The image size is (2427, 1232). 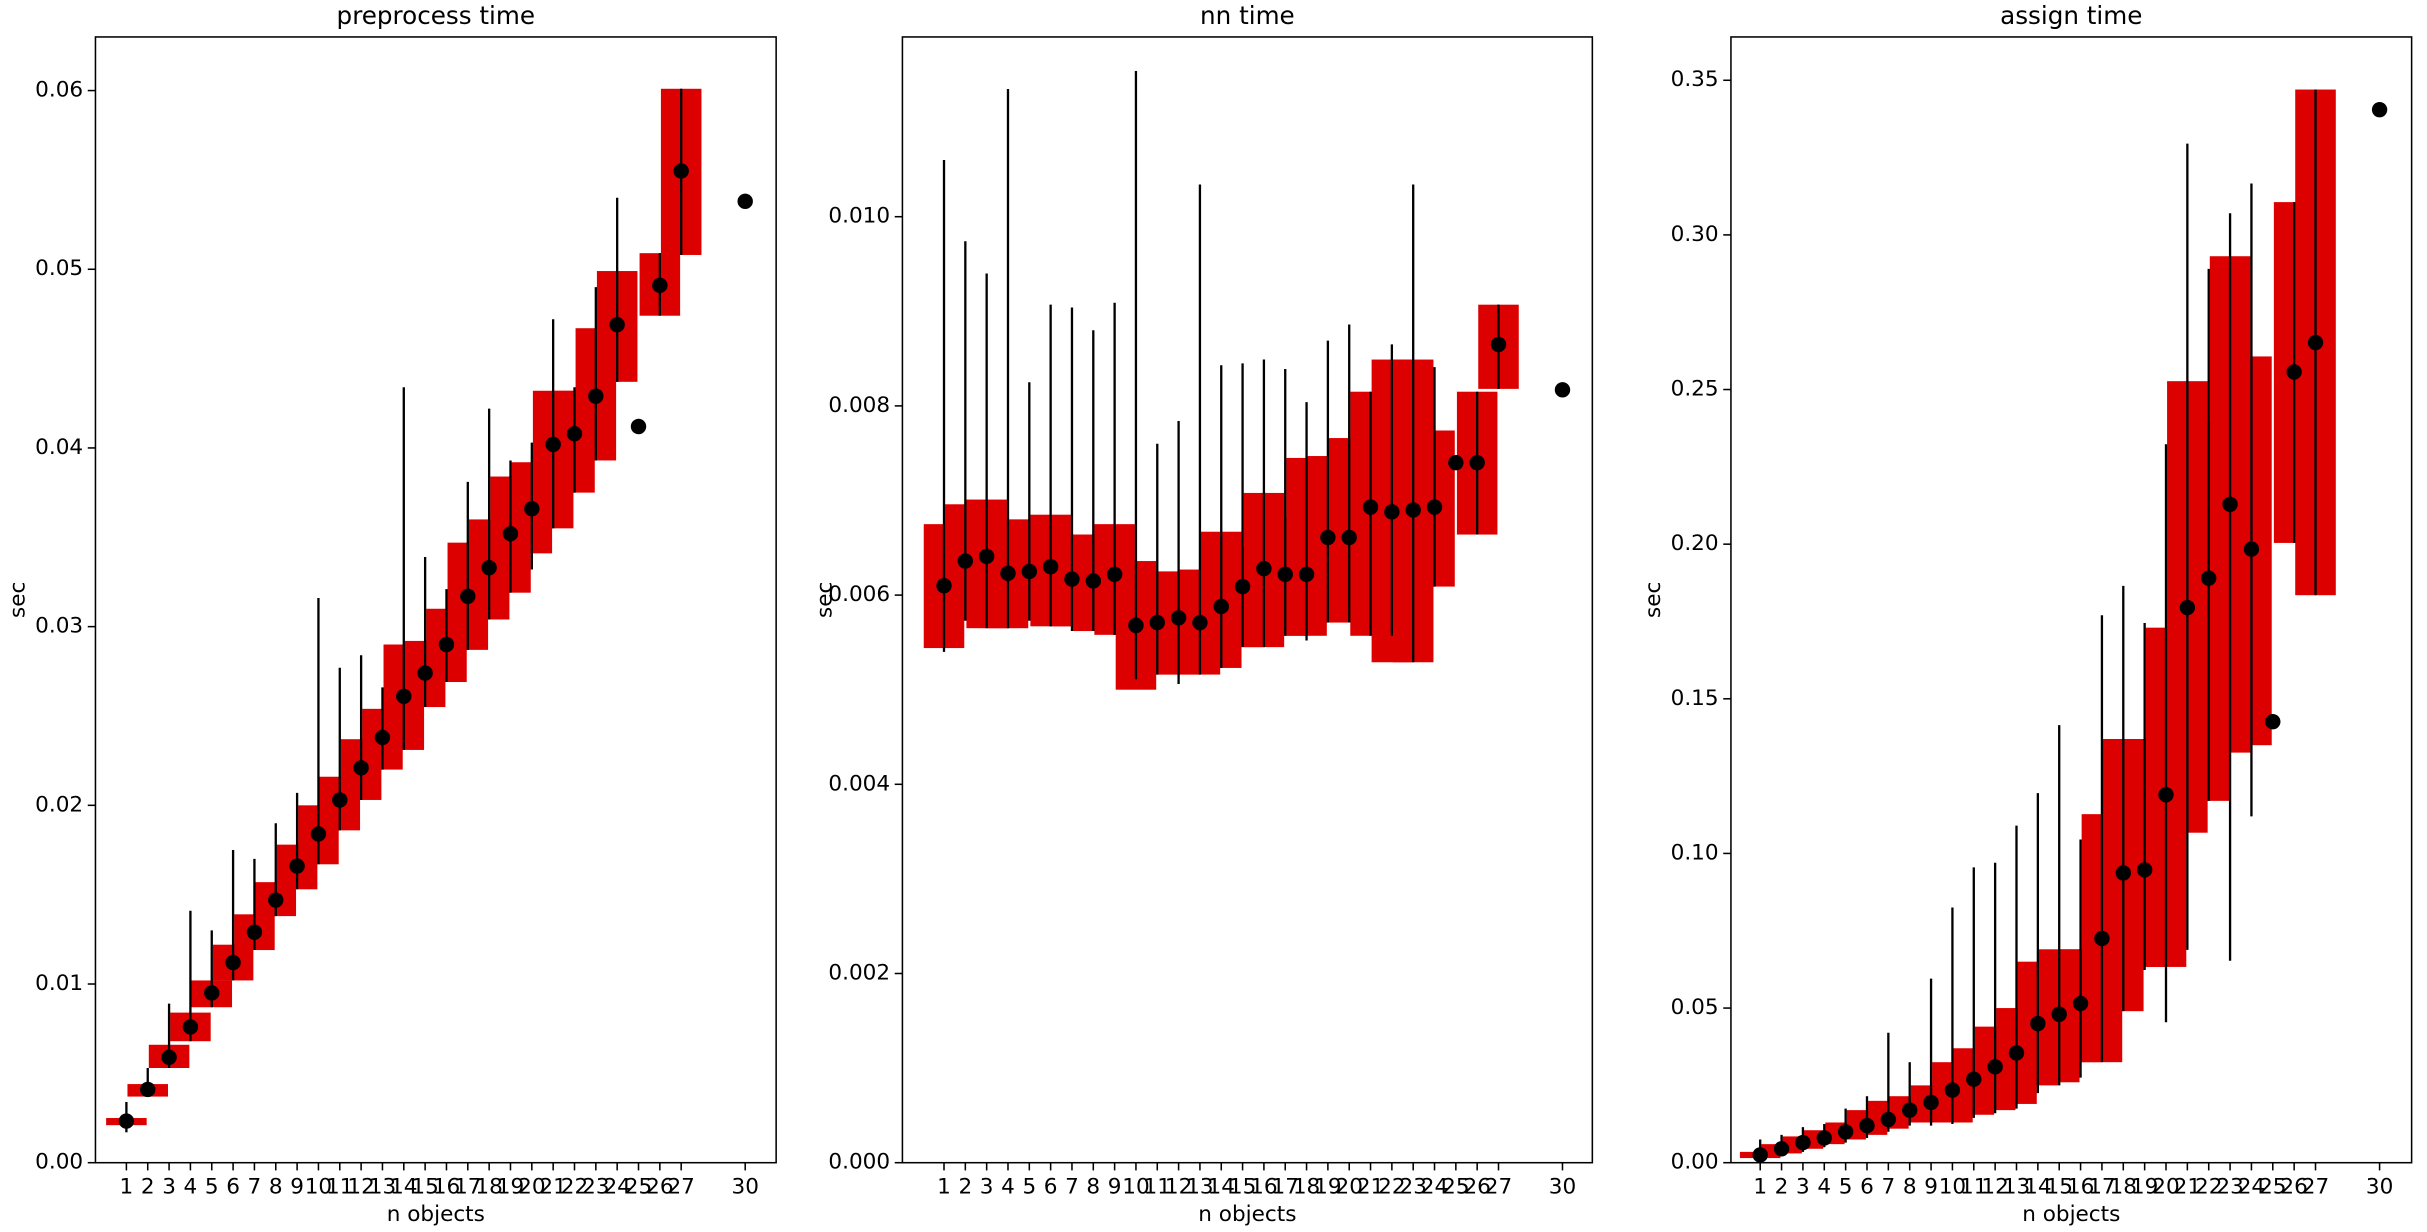 What do you see at coordinates (1221, 1186) in the screenshot?
I see `x-tick-label: 14` at bounding box center [1221, 1186].